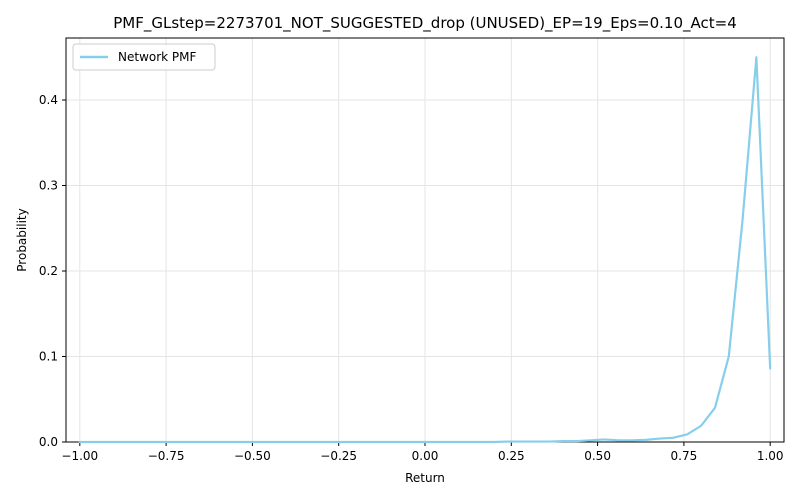  I want to click on legend-box, so click(144, 57).